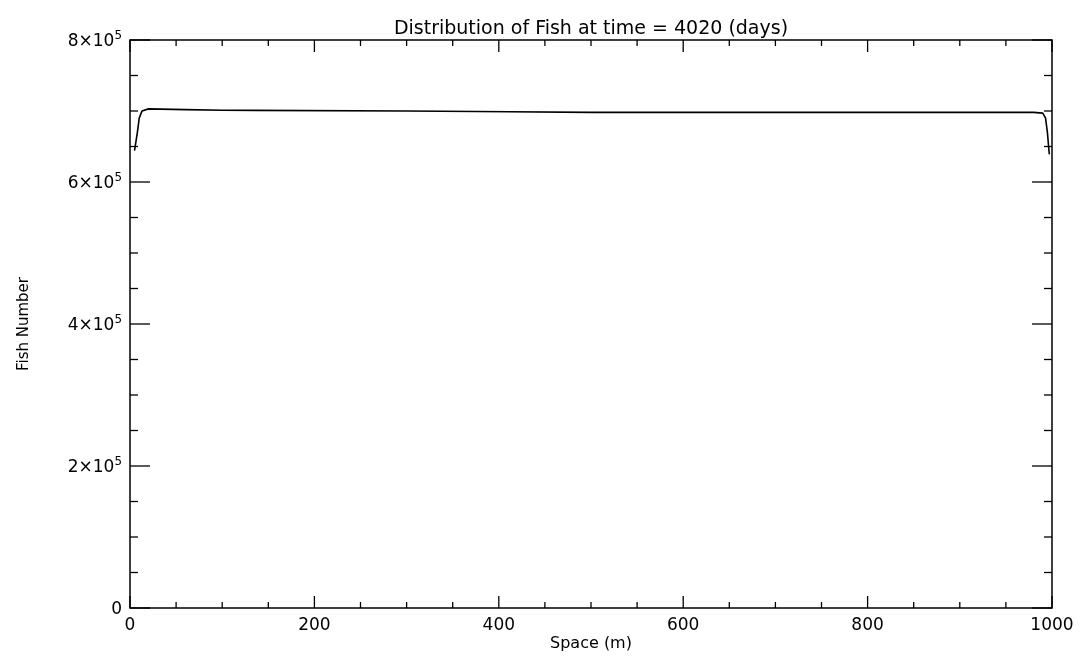 This screenshot has width=1082, height=670. I want to click on x-axis-title: Space (m), so click(591, 642).